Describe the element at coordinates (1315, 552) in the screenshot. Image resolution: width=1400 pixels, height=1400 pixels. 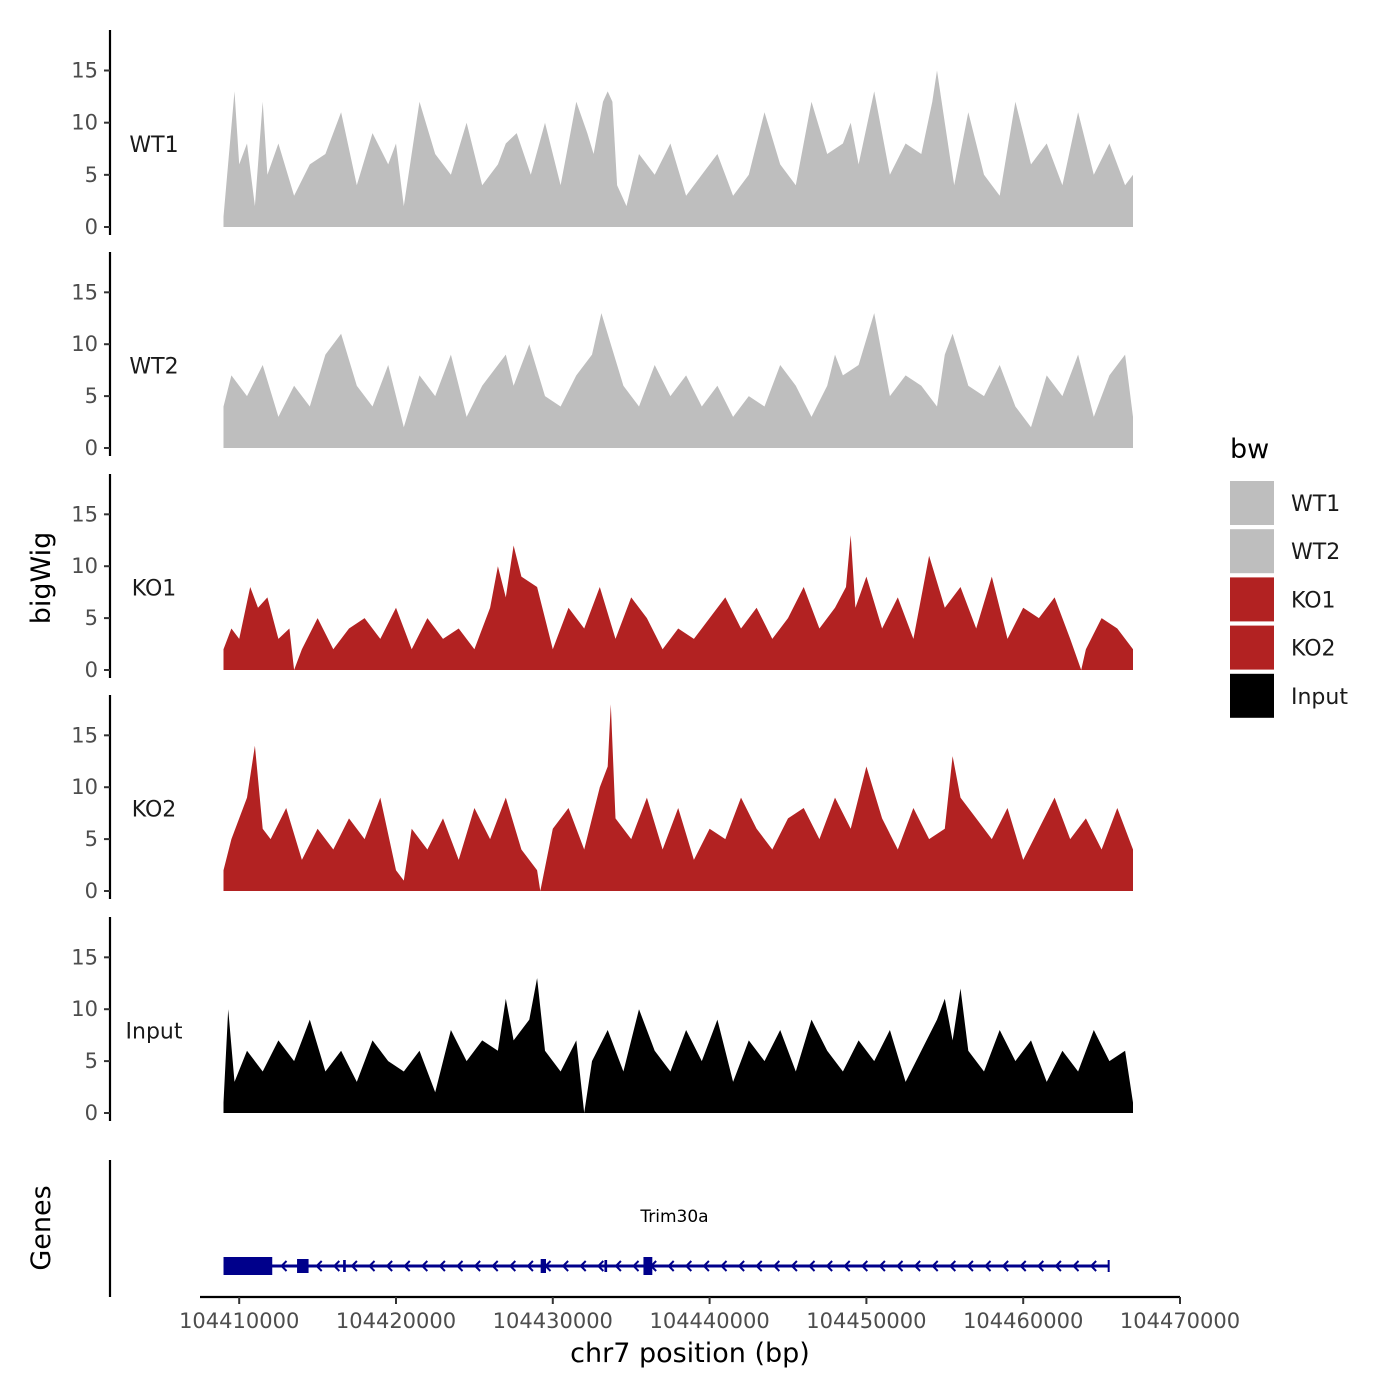
I see `legend-label: WT2` at that location.